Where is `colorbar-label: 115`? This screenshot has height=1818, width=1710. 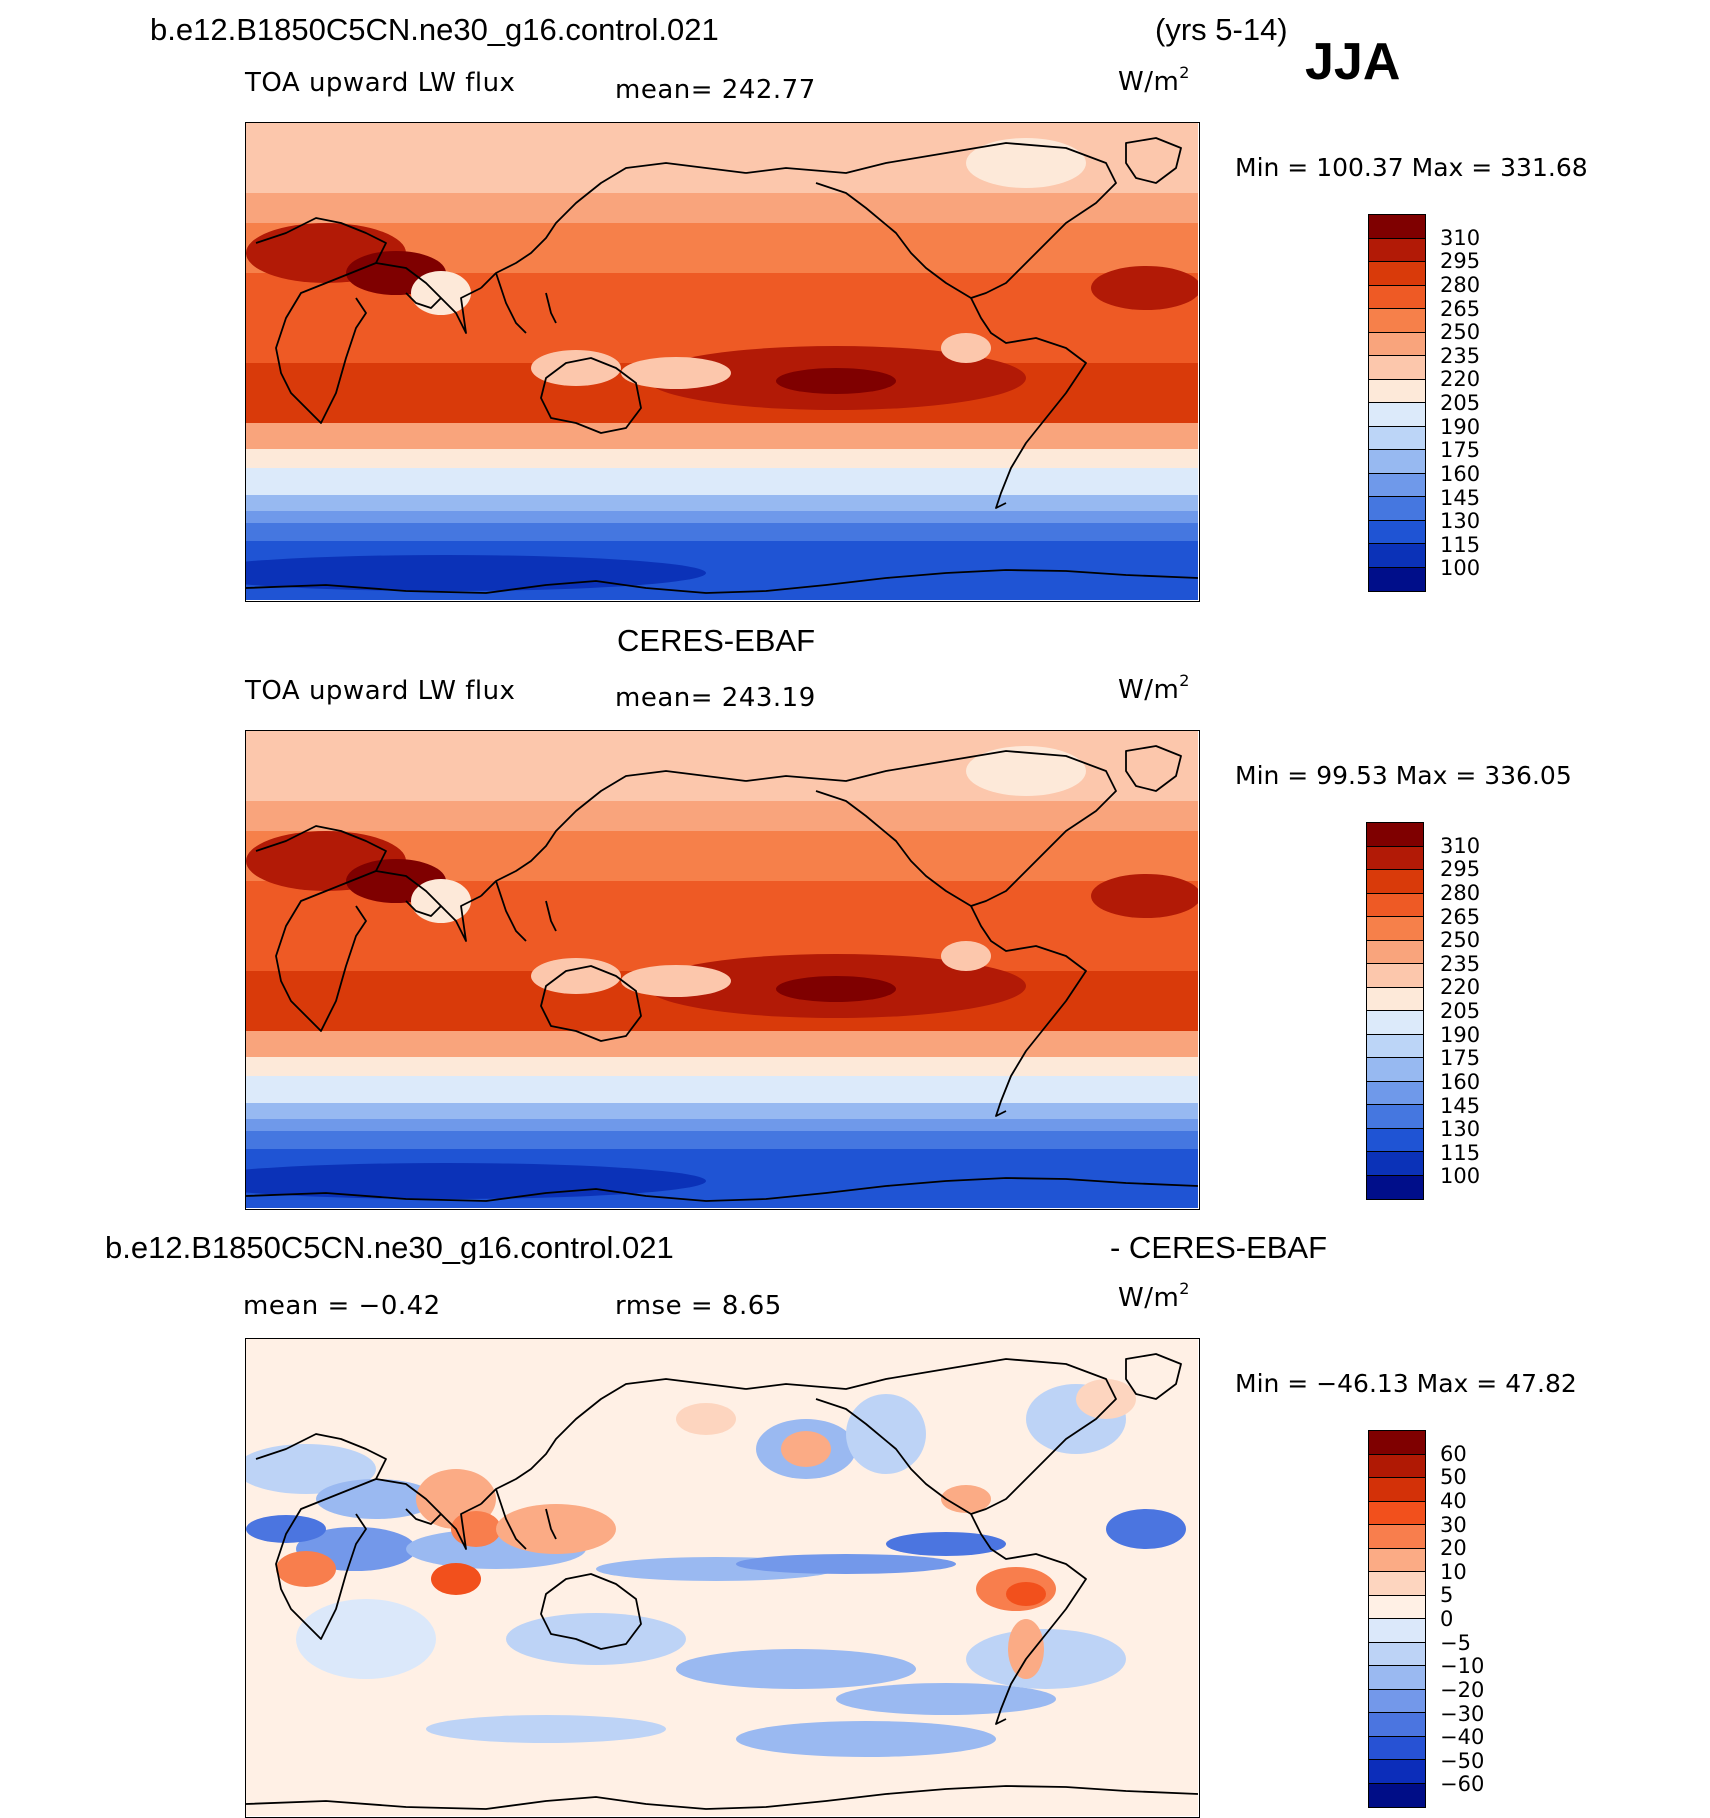
colorbar-label: 115 is located at coordinates (1460, 544).